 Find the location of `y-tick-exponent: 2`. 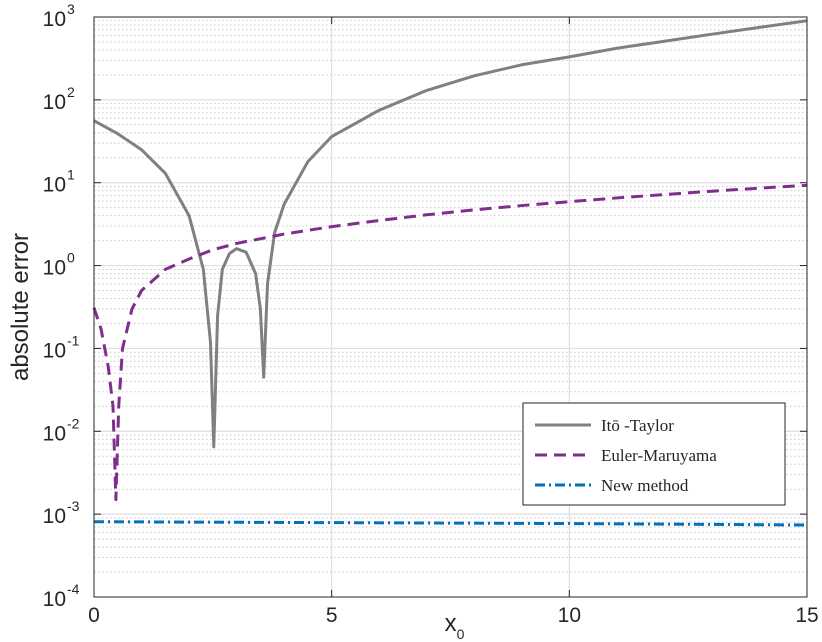

y-tick-exponent: 2 is located at coordinates (71, 92).